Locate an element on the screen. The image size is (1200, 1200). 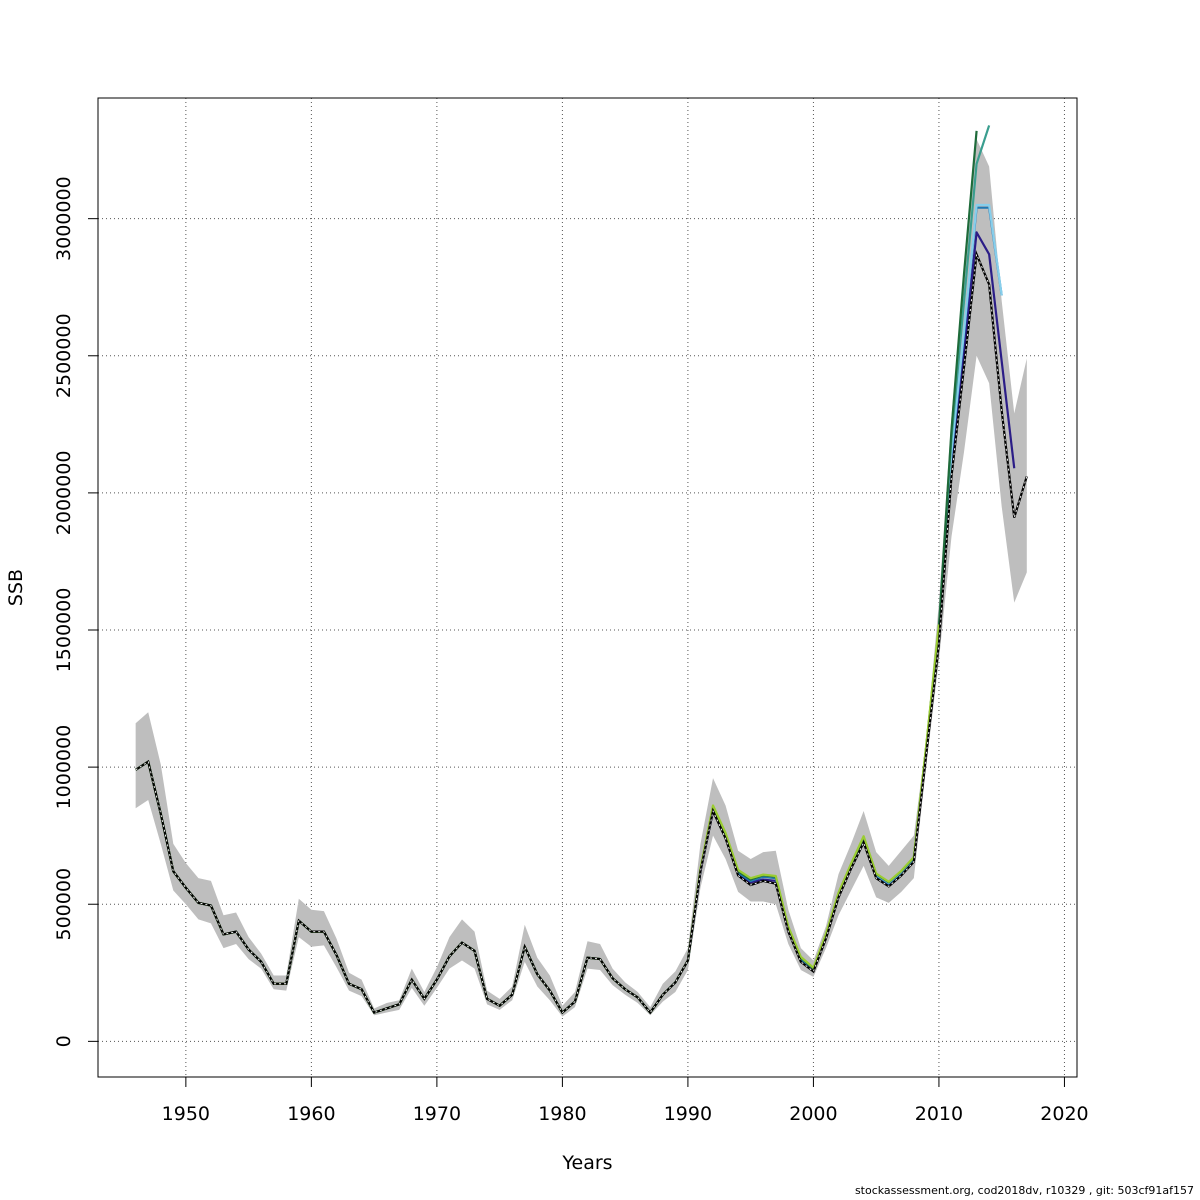
x-axis: 1950 1960 1970 1980 1990 2000 2010 2020 is located at coordinates (625, 1100).